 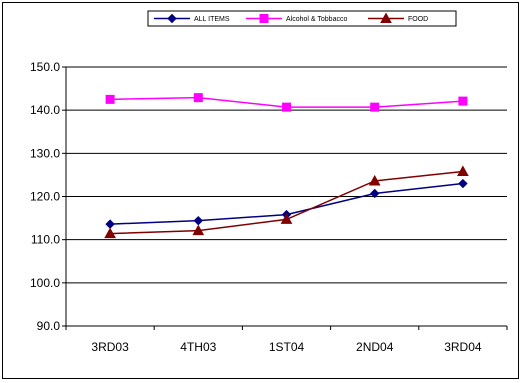 I want to click on y-tick-label: 130.0, so click(x=45, y=153).